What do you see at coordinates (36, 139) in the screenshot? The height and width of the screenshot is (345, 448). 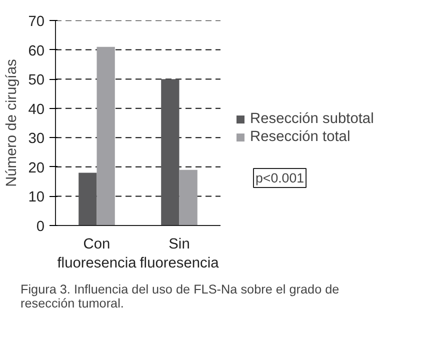 I see `y-tick-label: 30` at bounding box center [36, 139].